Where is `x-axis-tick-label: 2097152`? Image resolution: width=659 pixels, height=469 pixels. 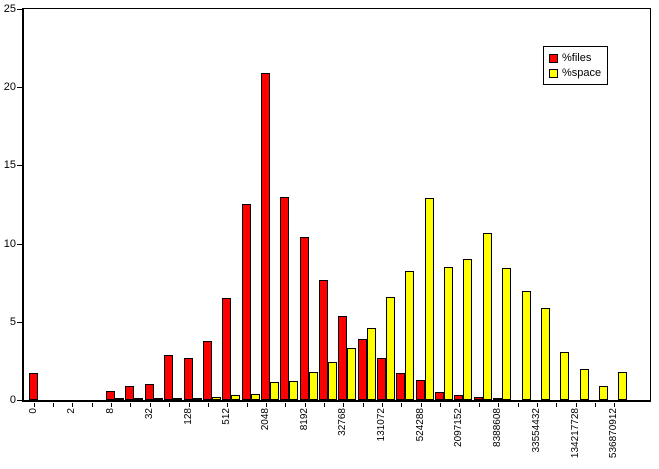
x-axis-tick-label: 2097152 is located at coordinates (458, 427).